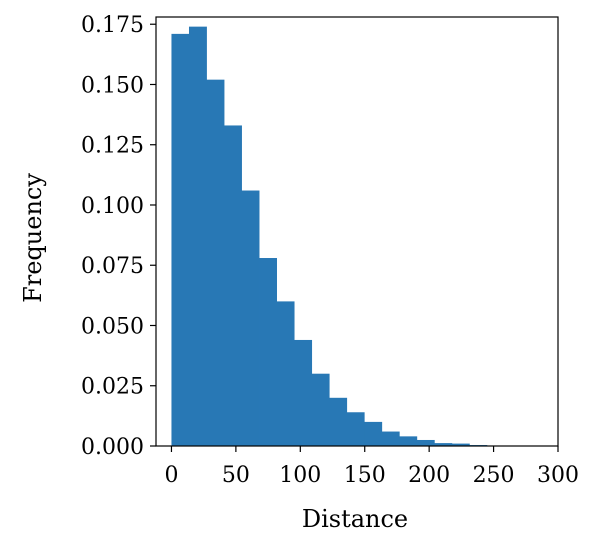 This screenshot has height=548, width=600. I want to click on x-tick-label: 200, so click(429, 475).